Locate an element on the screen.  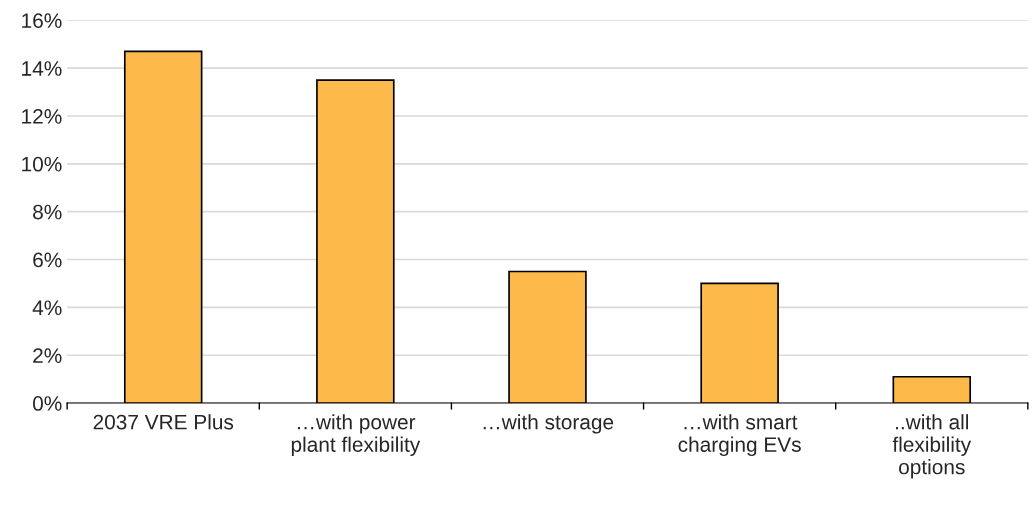
y-tick-label: 10% is located at coordinates (42, 164).